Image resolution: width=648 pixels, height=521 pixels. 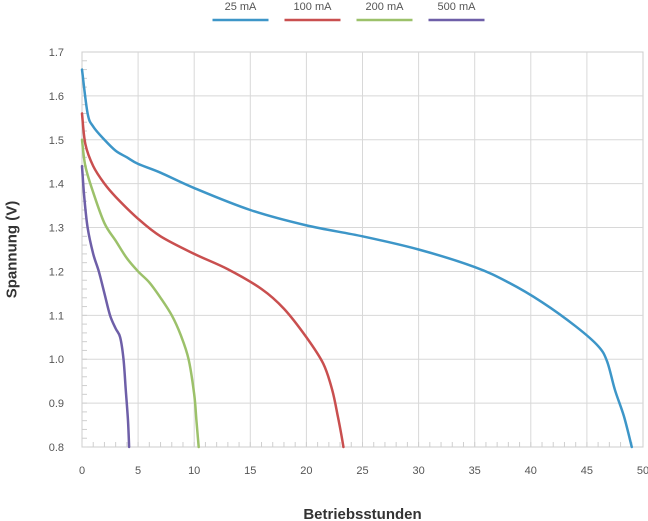 I want to click on legend-item: 200 mA, so click(x=384, y=11).